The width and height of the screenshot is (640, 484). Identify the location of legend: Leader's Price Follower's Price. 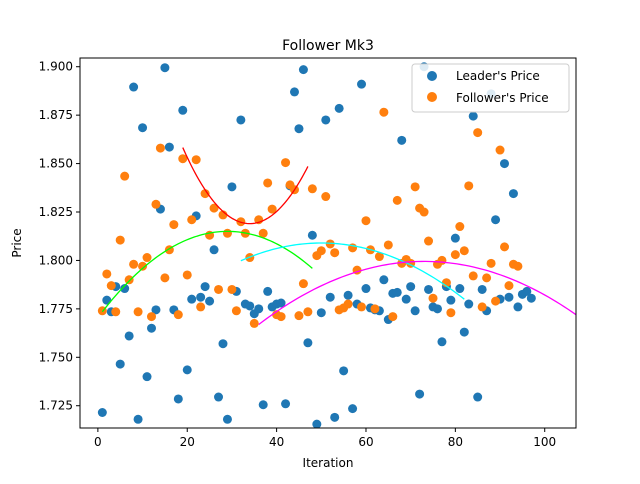
(490, 88).